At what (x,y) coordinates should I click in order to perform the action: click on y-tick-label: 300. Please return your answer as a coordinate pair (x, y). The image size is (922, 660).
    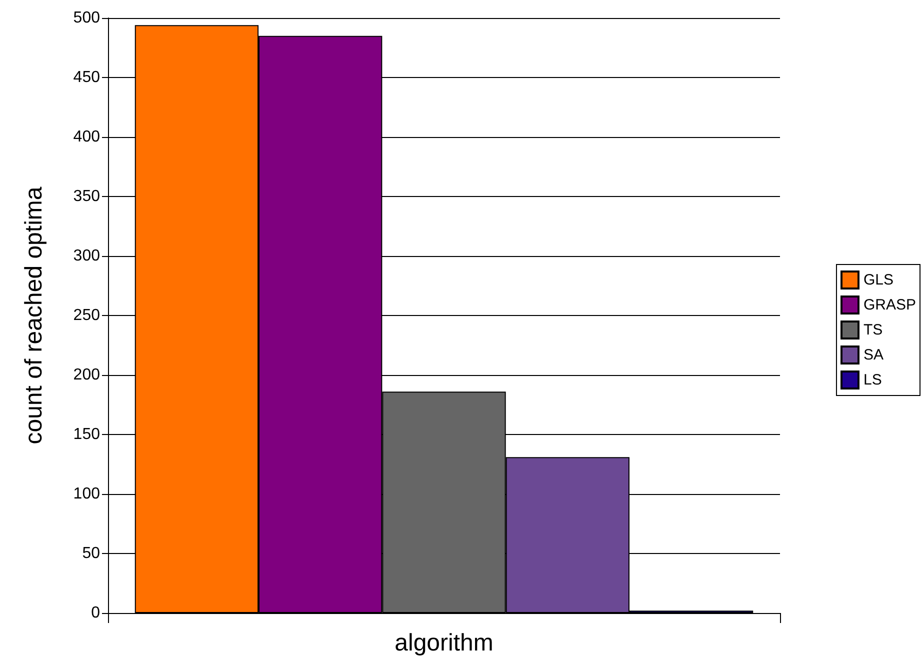
    Looking at the image, I should click on (86, 256).